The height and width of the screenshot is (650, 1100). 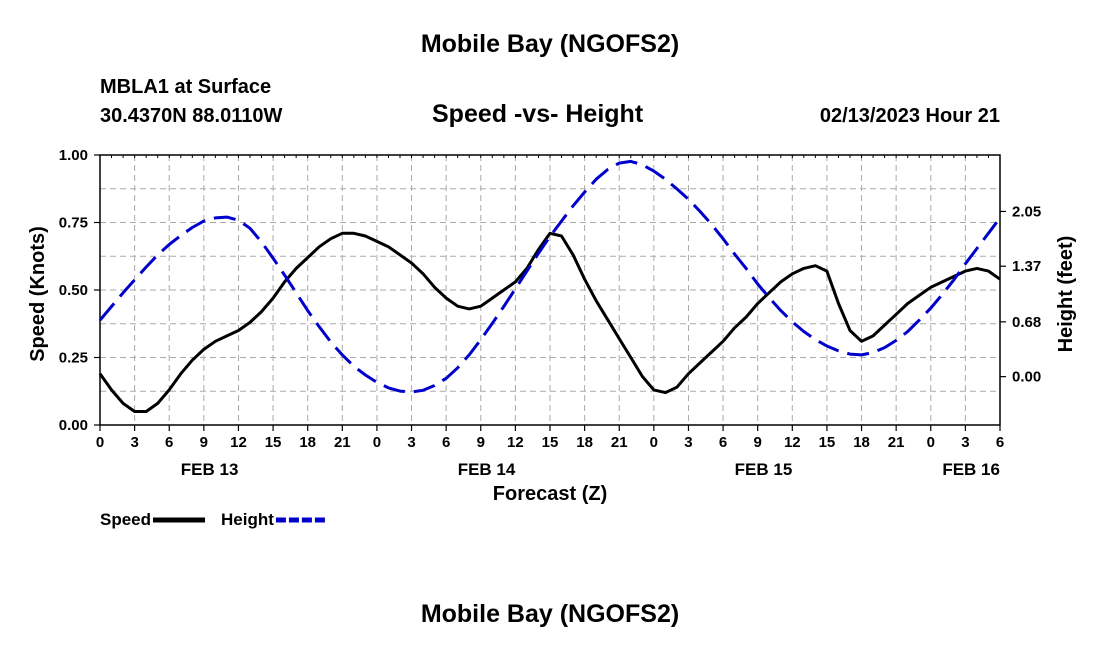 What do you see at coordinates (186, 87) in the screenshot?
I see `station-name: MBLA1 at Surface` at bounding box center [186, 87].